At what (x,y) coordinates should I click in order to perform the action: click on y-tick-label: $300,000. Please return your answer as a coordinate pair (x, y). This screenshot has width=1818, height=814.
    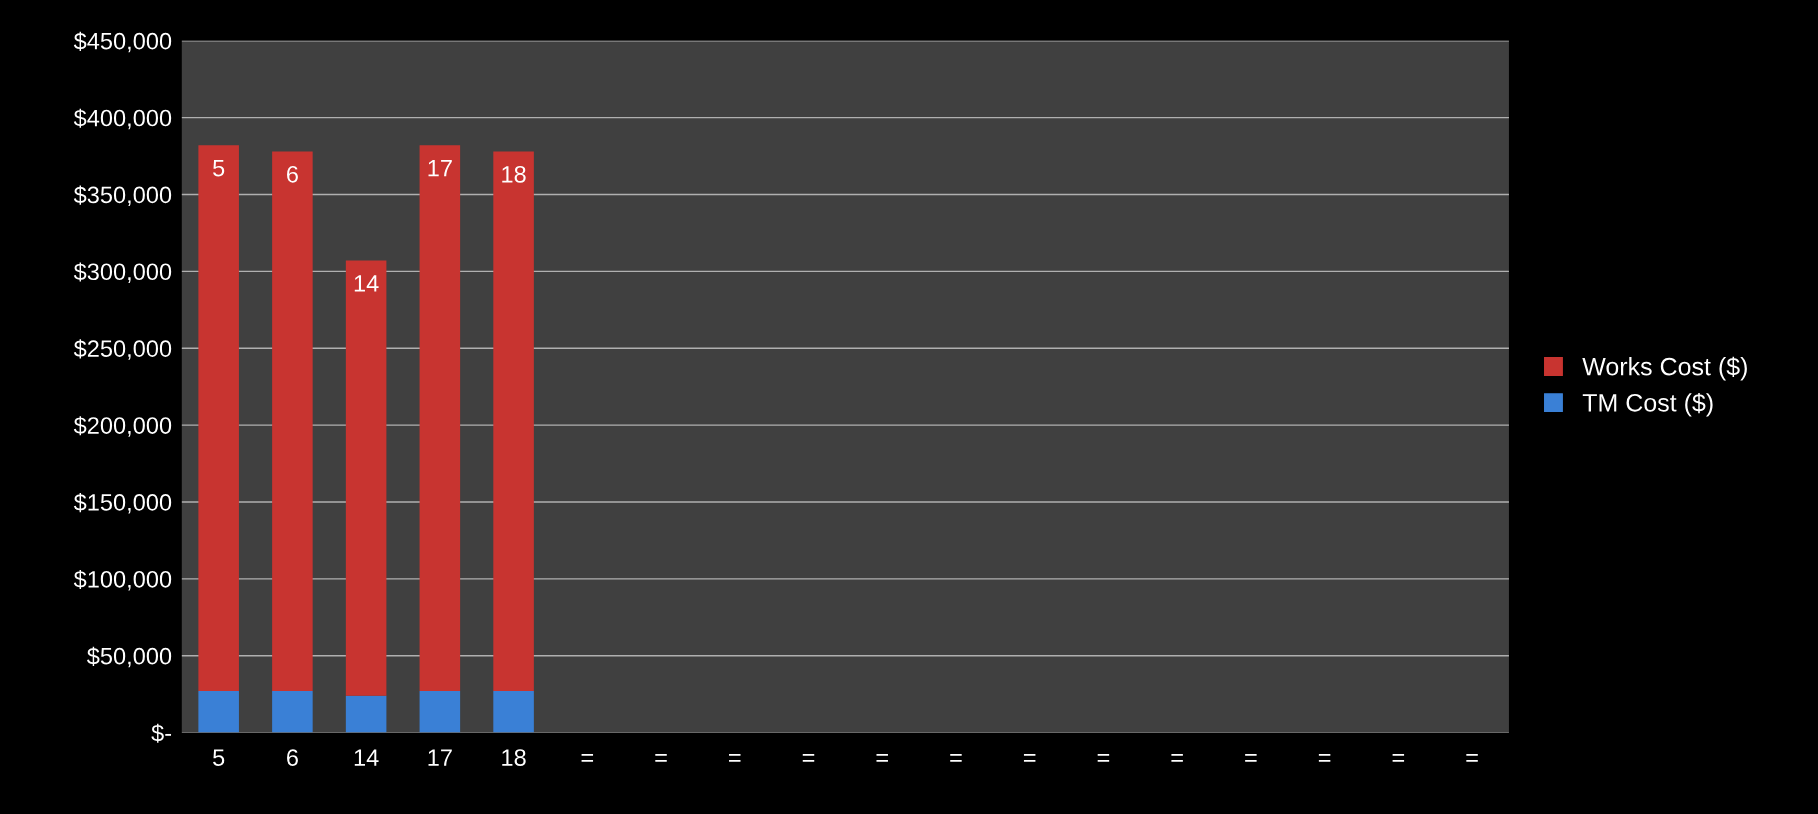
    Looking at the image, I should click on (122, 272).